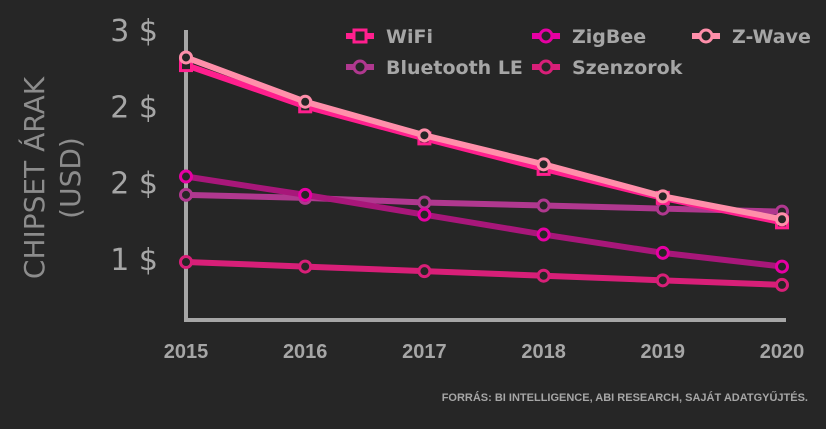  I want to click on legend-item-bluetooth-le: Bluetooth LE, so click(434, 68).